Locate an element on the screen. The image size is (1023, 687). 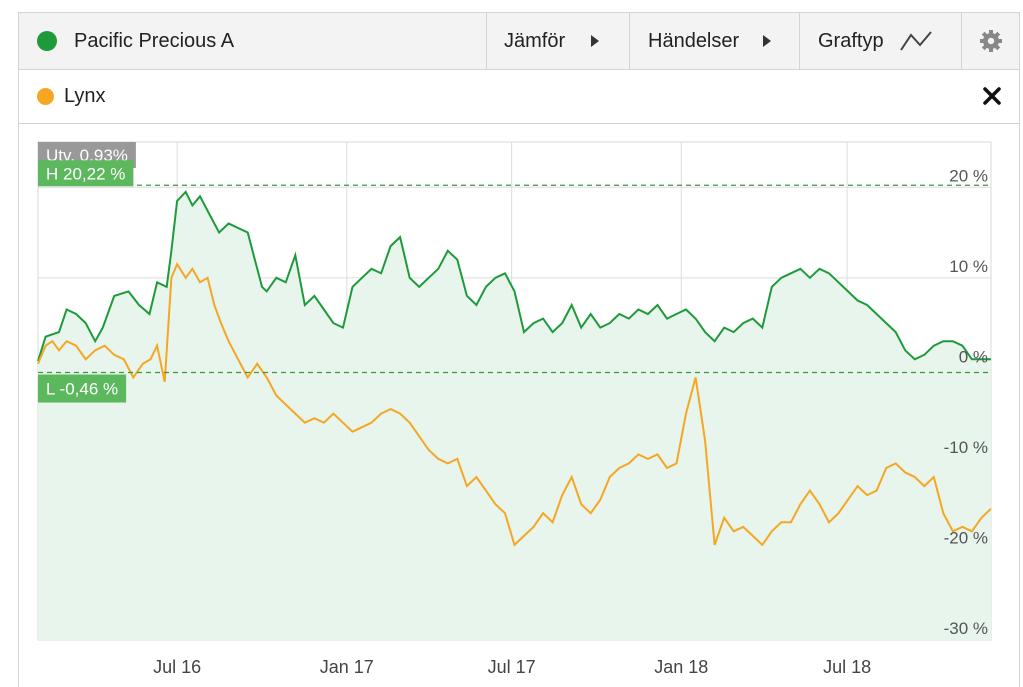
y-tick-label: -10 % is located at coordinates (966, 447).